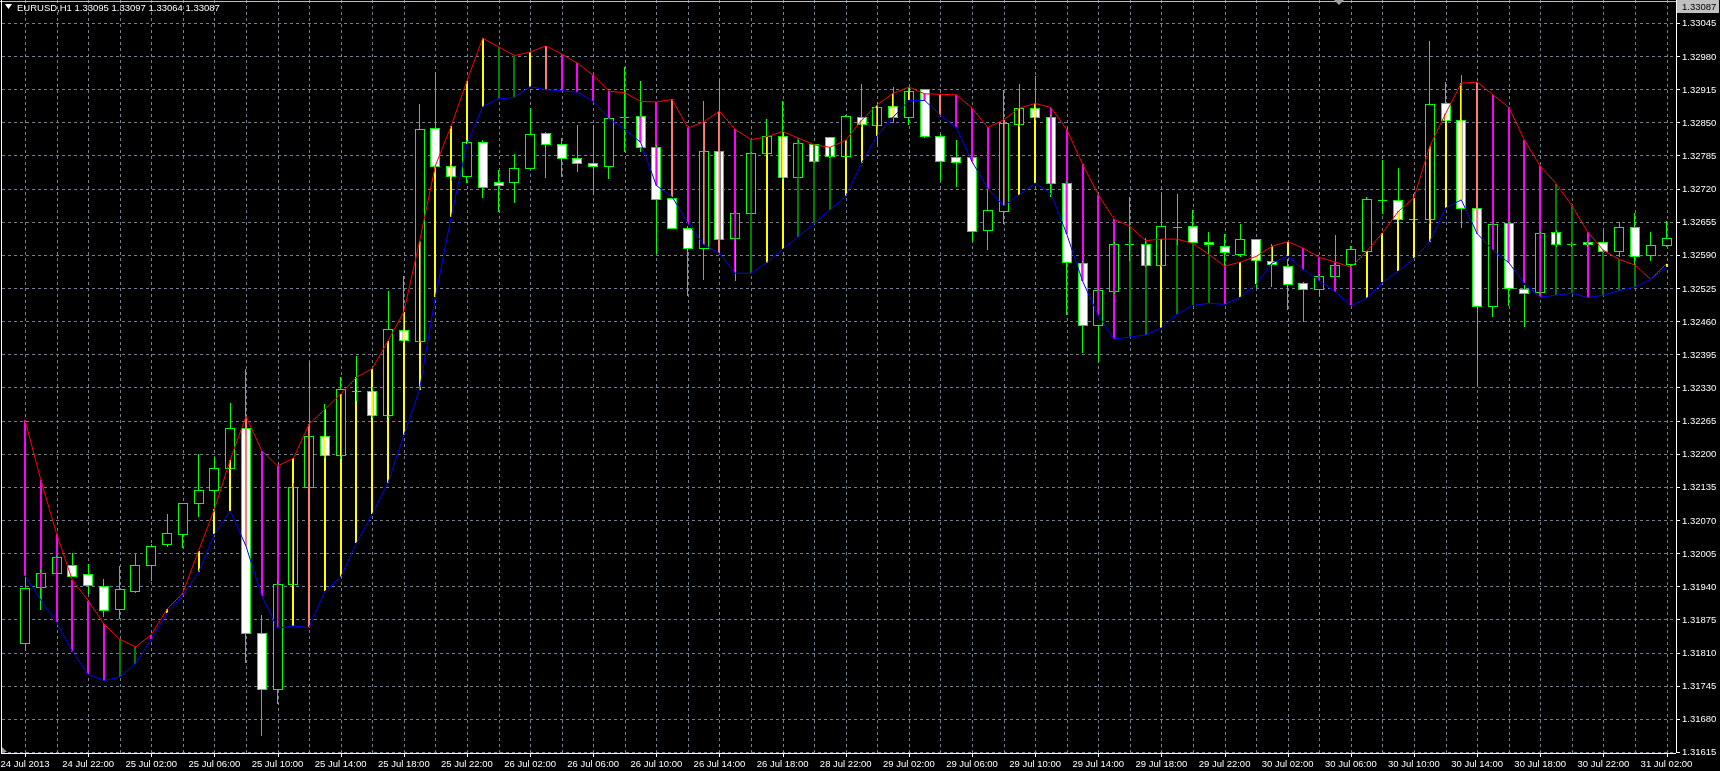 The height and width of the screenshot is (771, 1720). Describe the element at coordinates (1699, 255) in the screenshot. I see `y-tick-label: 1.32590` at that location.